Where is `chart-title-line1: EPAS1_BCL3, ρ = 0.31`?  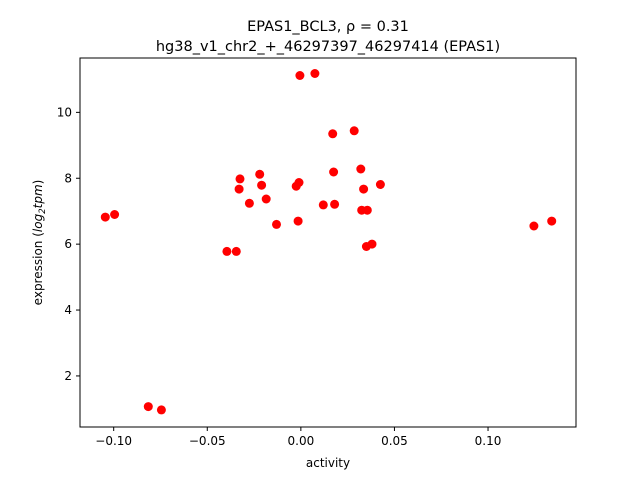 chart-title-line1: EPAS1_BCL3, ρ = 0.31 is located at coordinates (328, 27).